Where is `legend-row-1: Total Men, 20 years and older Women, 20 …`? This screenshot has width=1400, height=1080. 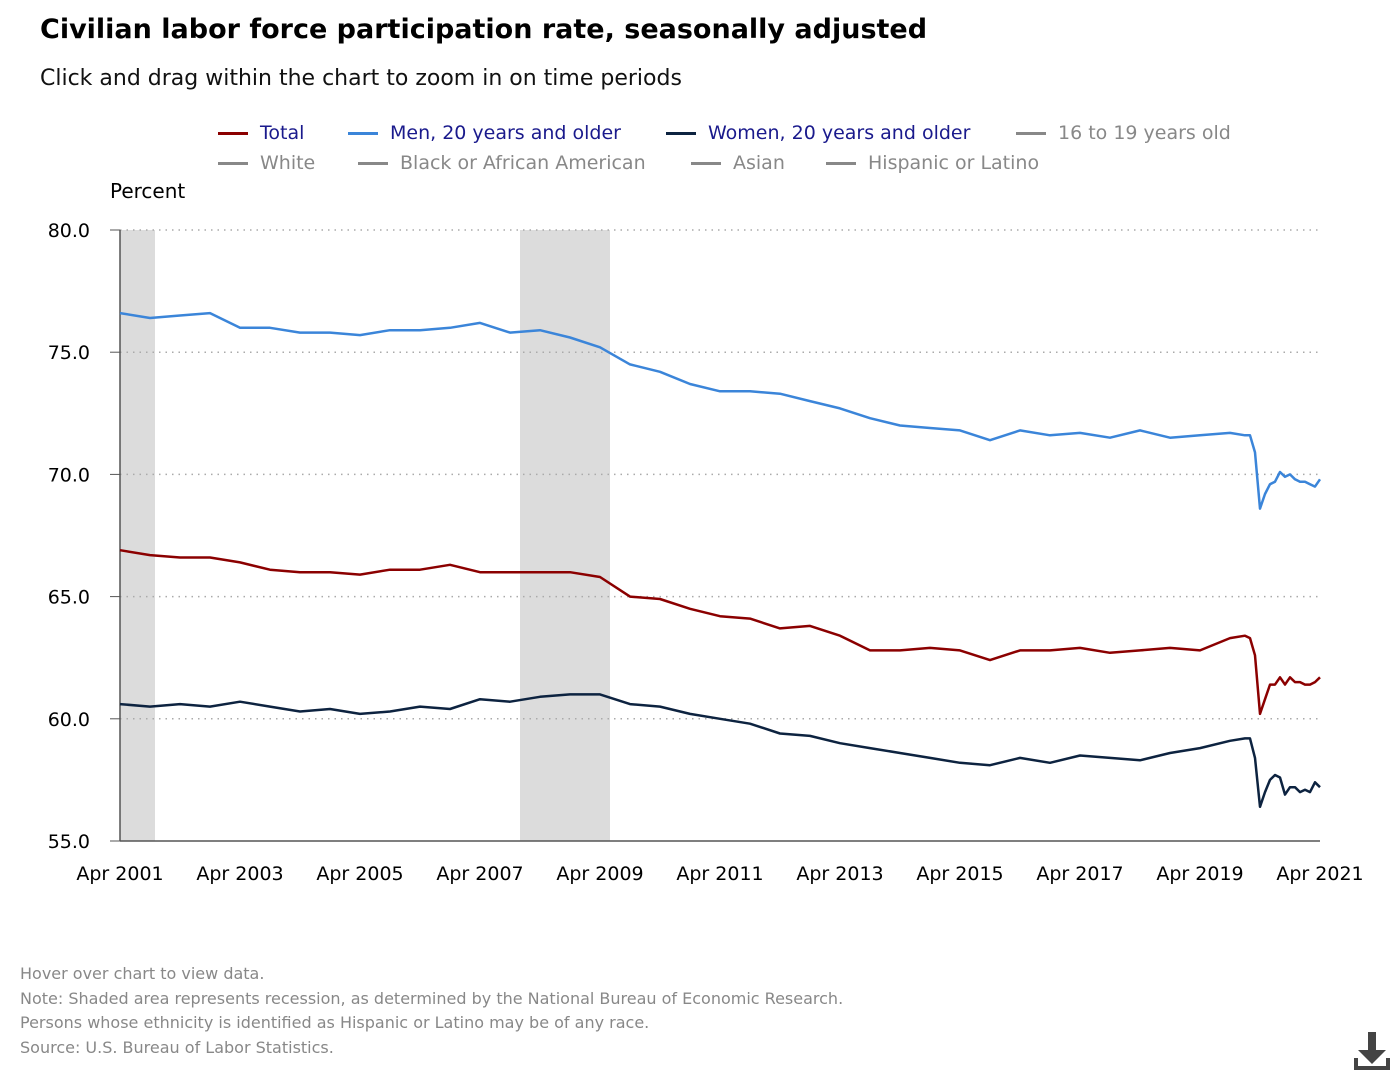
legend-row-1: Total Men, 20 years and older Women, 20 … is located at coordinates (700, 136).